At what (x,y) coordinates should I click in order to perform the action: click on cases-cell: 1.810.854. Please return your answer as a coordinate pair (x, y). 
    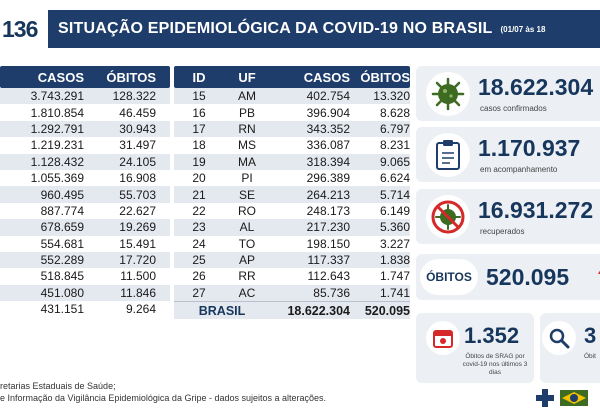
    Looking at the image, I should click on (57, 112).